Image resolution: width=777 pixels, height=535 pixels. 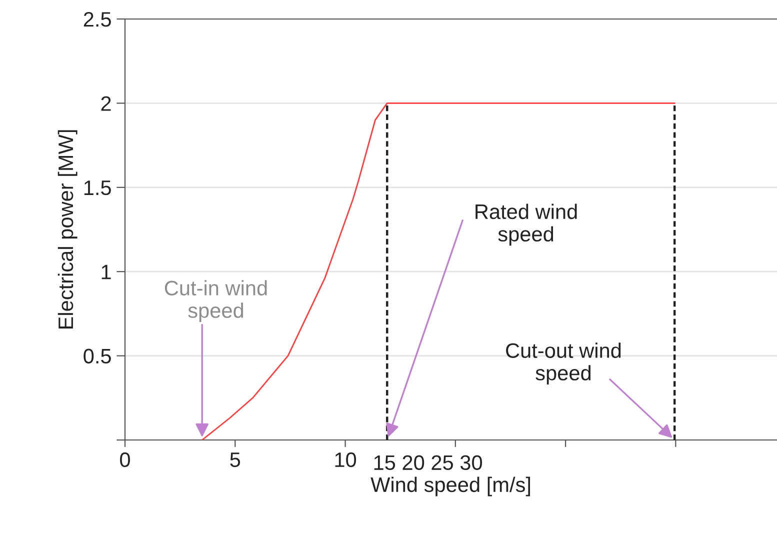 What do you see at coordinates (106, 272) in the screenshot?
I see `y-tick-label: 1` at bounding box center [106, 272].